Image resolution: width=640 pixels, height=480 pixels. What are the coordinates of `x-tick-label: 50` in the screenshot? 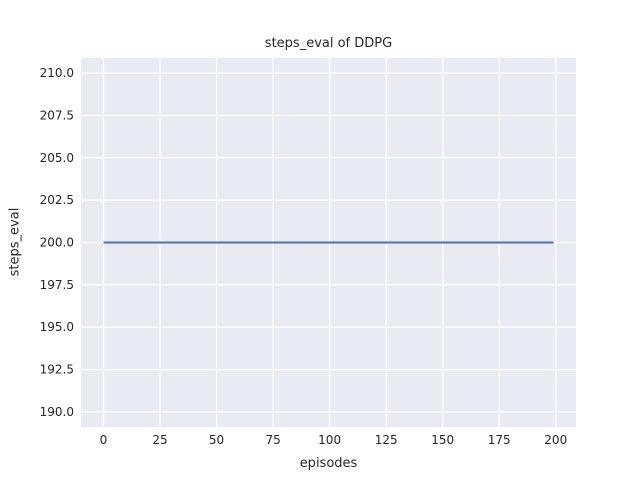 It's located at (216, 440).